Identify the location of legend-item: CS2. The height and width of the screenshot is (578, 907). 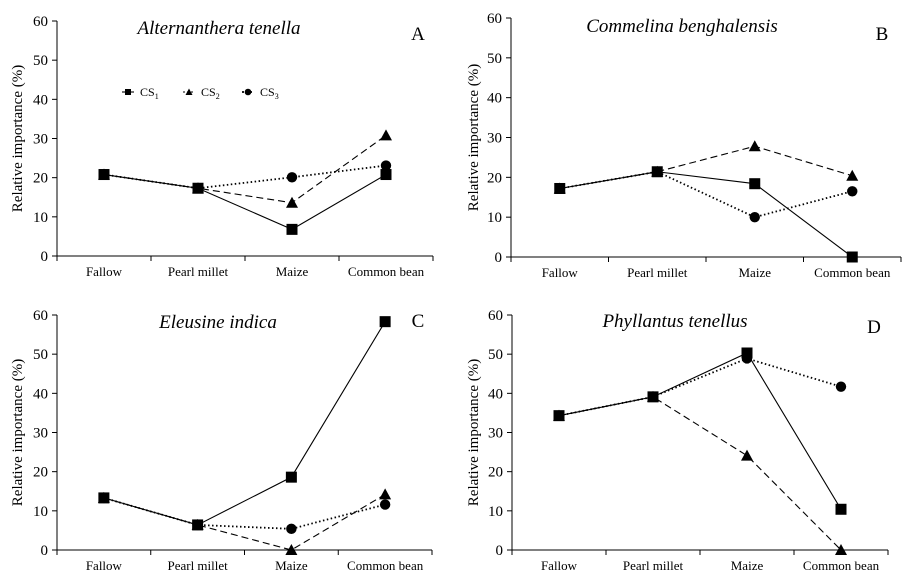
(201, 93).